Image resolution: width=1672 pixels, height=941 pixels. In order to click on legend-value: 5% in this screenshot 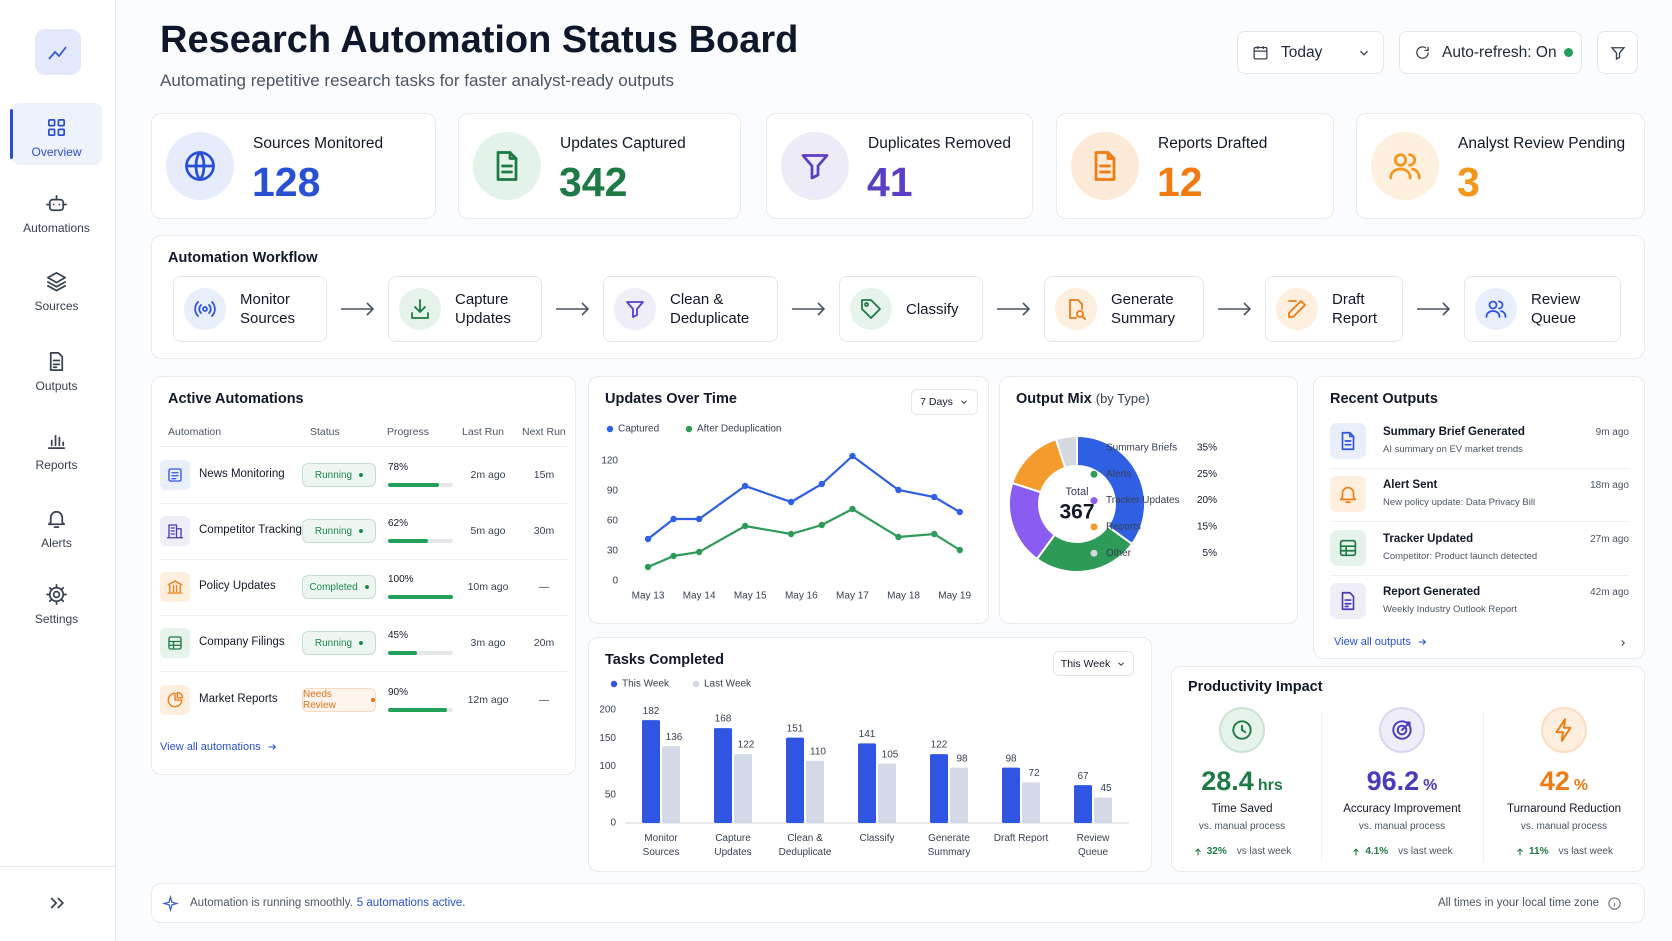, I will do `click(1210, 553)`.